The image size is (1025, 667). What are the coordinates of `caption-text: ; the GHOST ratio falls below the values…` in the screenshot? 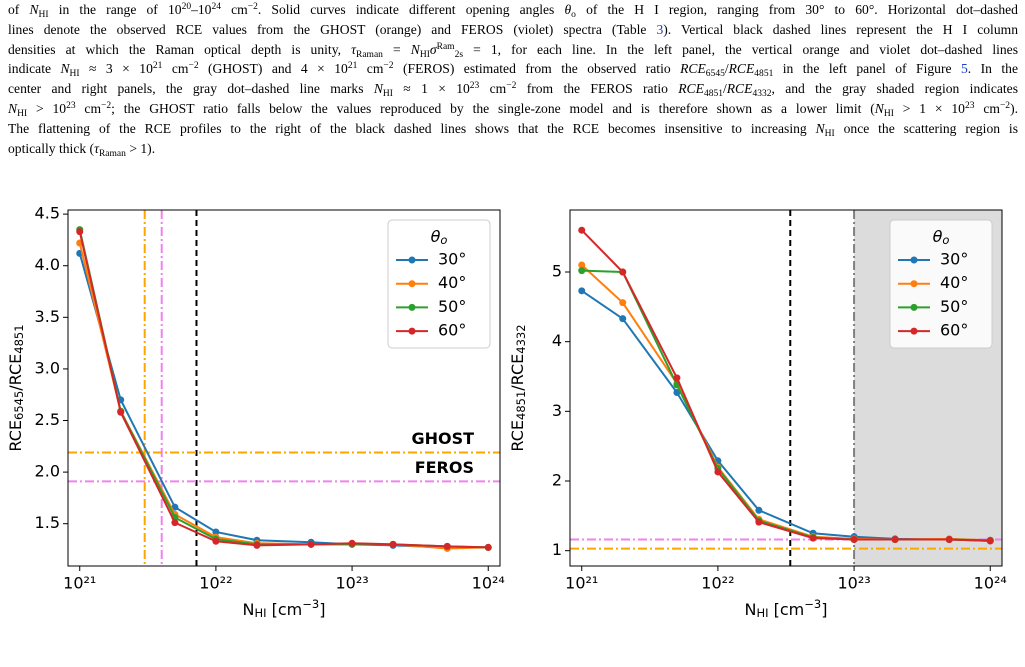 It's located at (493, 108).